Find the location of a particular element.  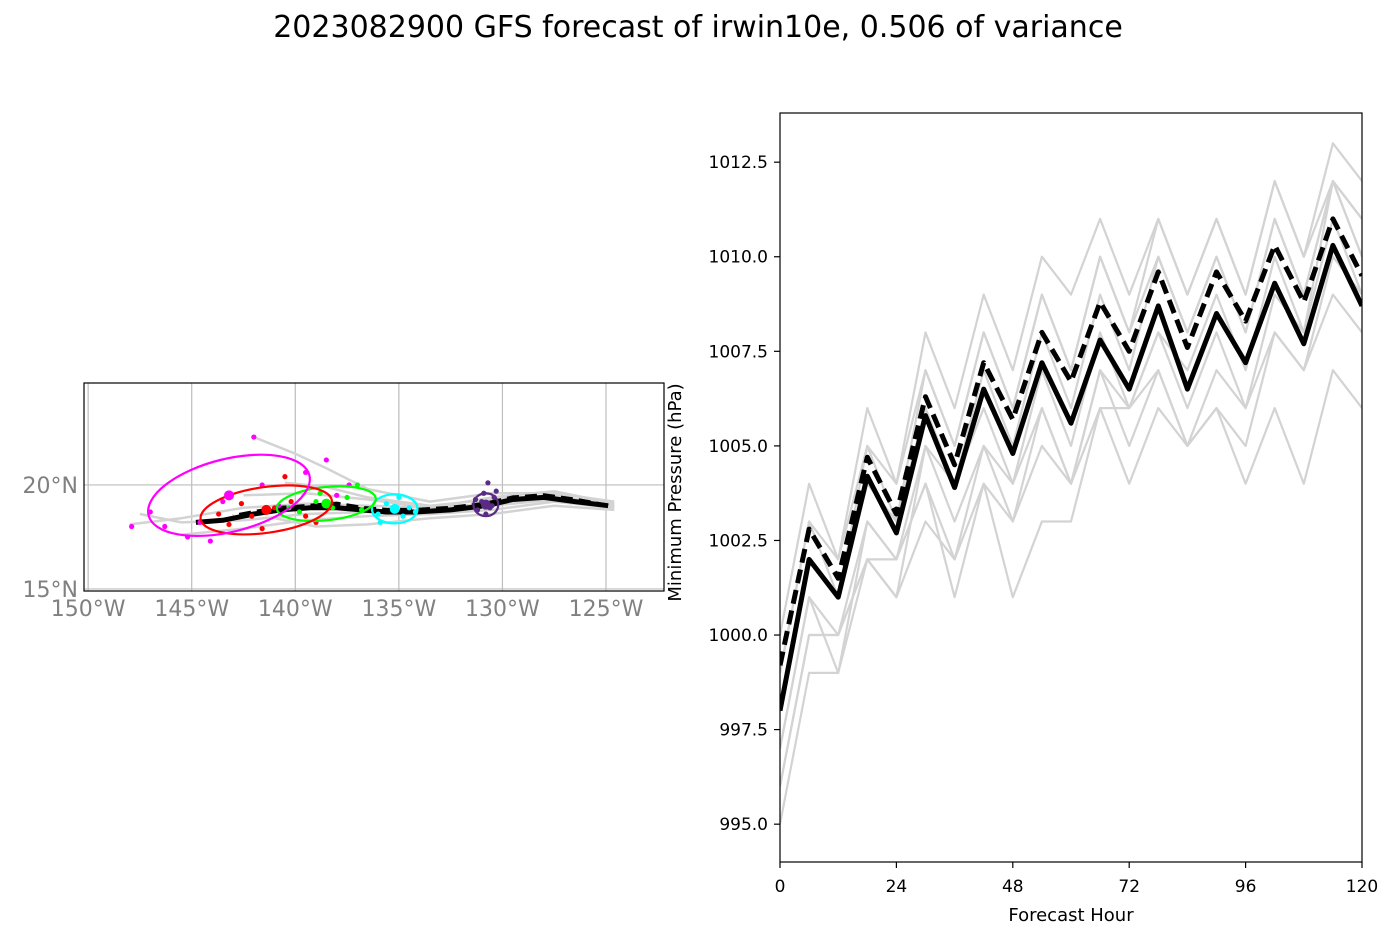

ellipse-center-day5 is located at coordinates (229, 495).